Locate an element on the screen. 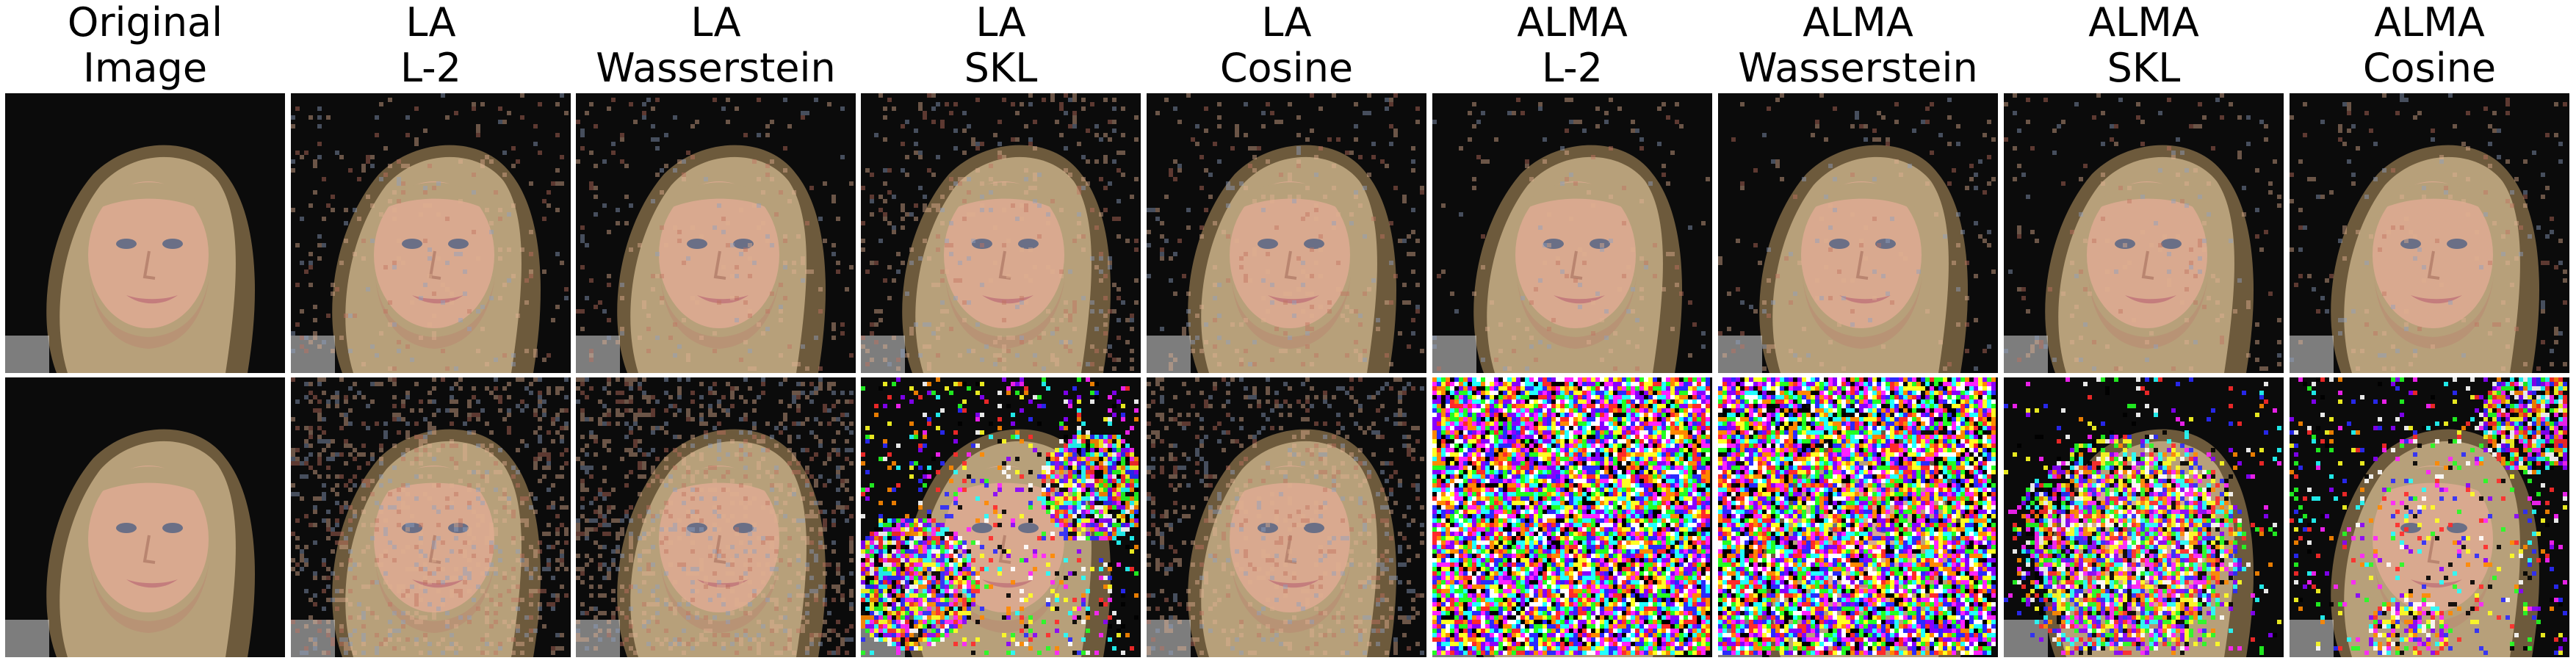 This screenshot has width=2576, height=666. column-title: LA SKL is located at coordinates (1000, 45).